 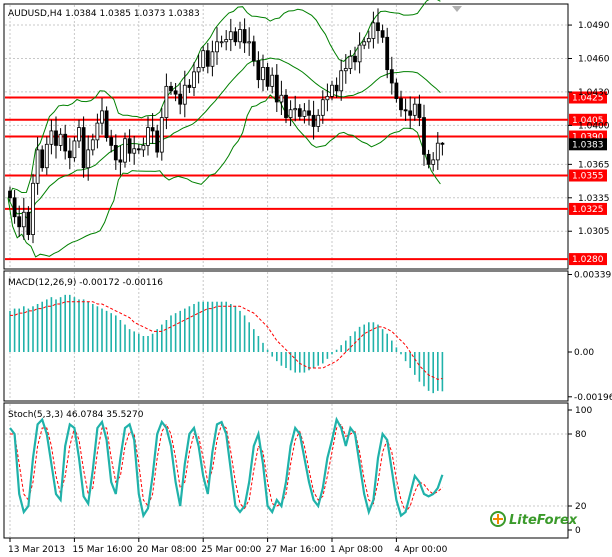 I want to click on macd-tick-label: 0.00339, so click(x=592, y=276).